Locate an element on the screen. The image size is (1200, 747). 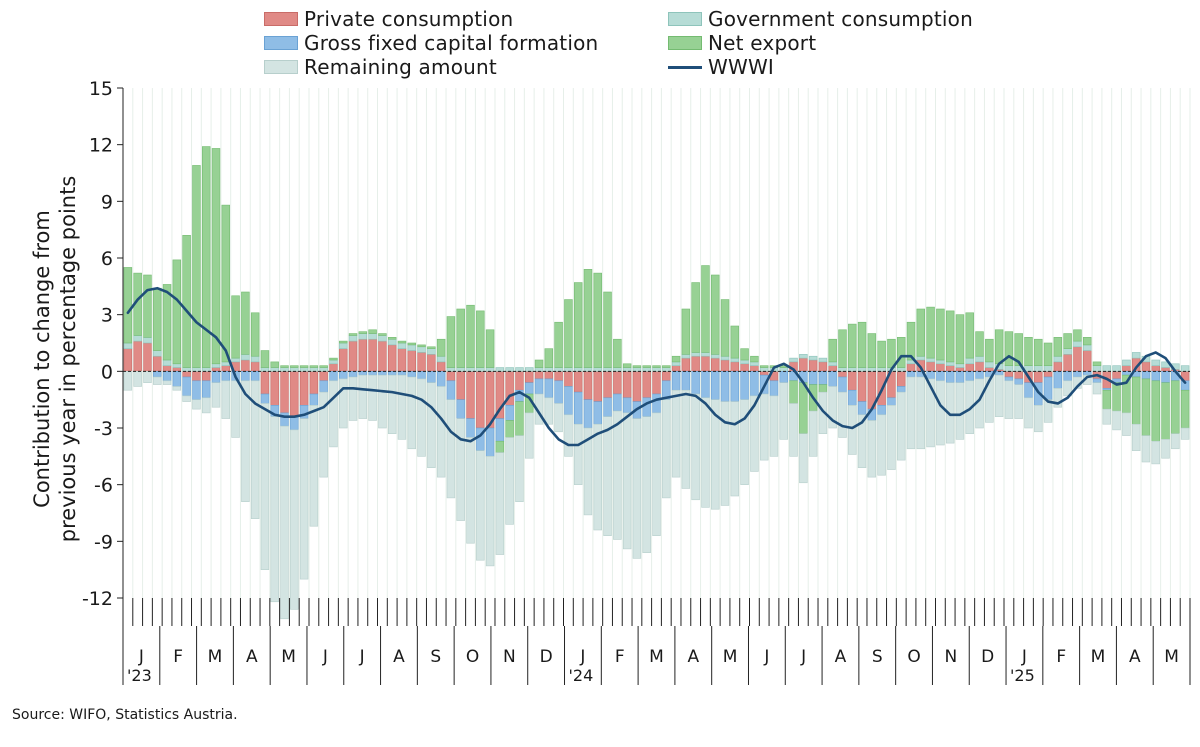
x-month-label: M is located at coordinates (656, 657).